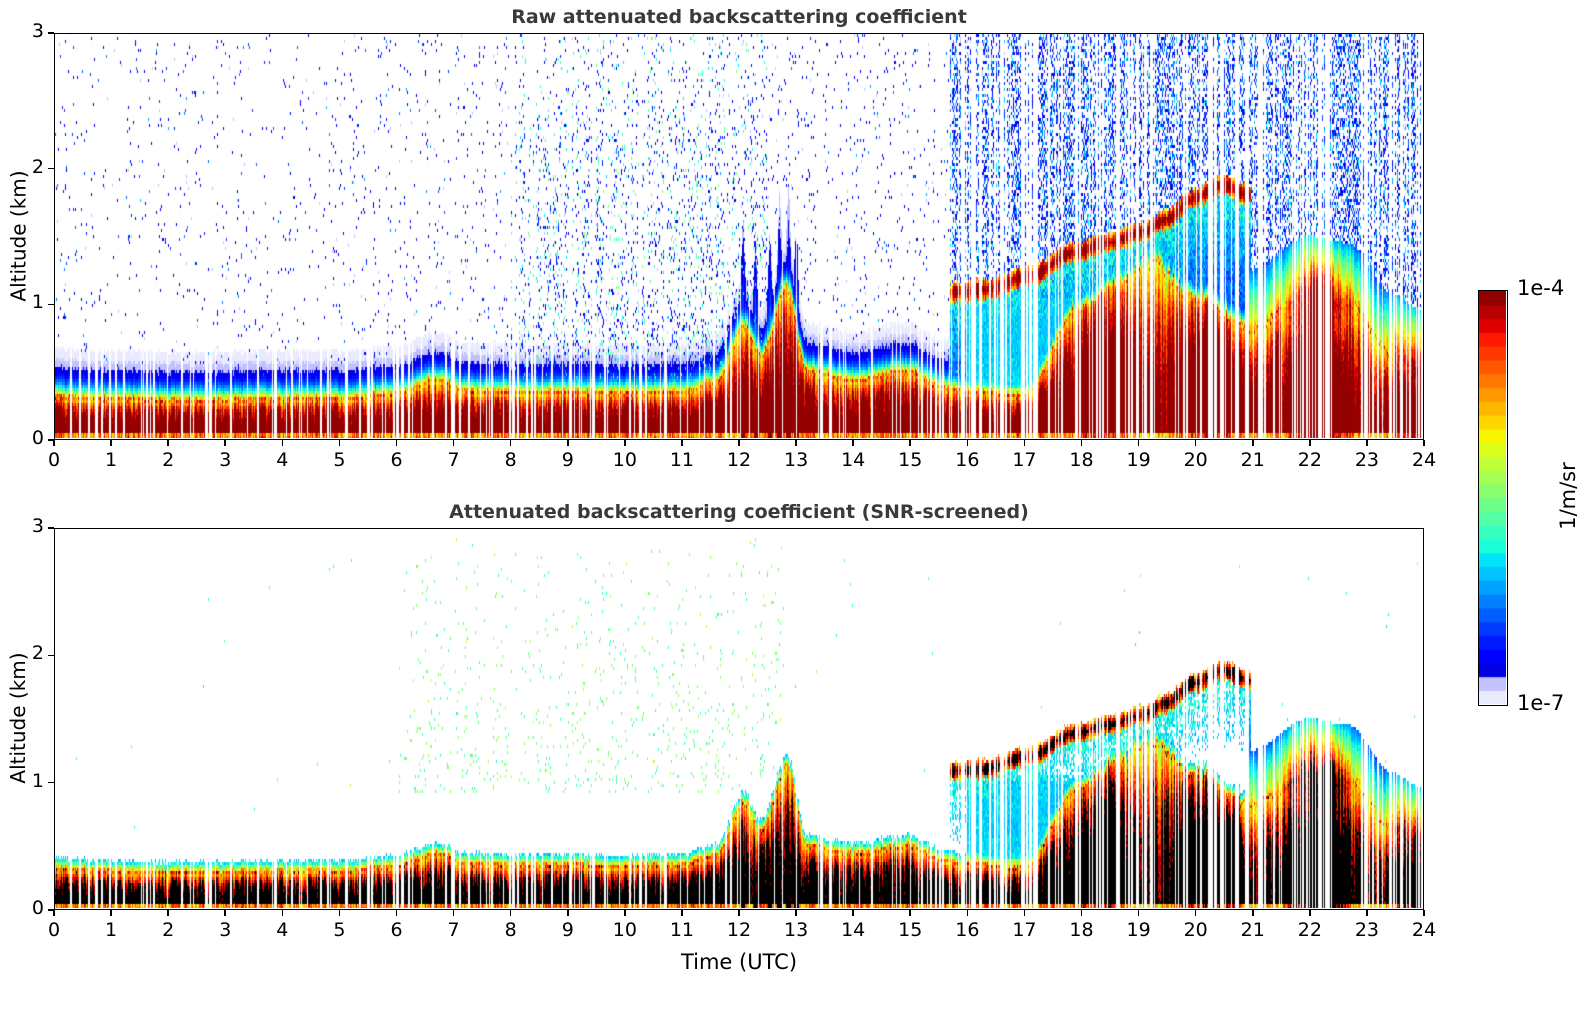 The width and height of the screenshot is (1595, 1020). I want to click on x-axis-label: Time (UTC), so click(739, 962).